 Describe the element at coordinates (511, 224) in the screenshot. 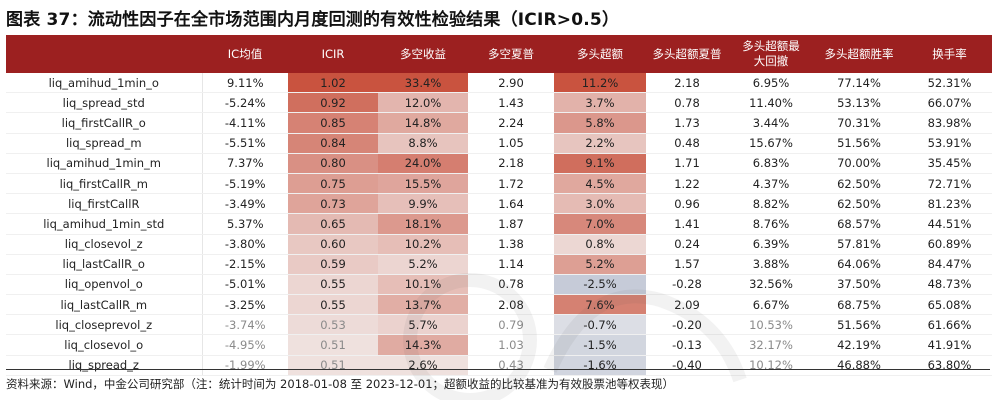

I see `long-short-sharpe-cell: 1.87` at that location.